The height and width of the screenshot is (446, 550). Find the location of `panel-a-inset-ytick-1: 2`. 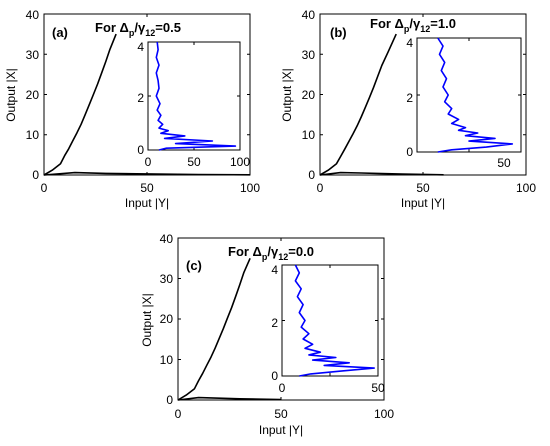

panel-a-inset-ytick-1: 2 is located at coordinates (140, 98).